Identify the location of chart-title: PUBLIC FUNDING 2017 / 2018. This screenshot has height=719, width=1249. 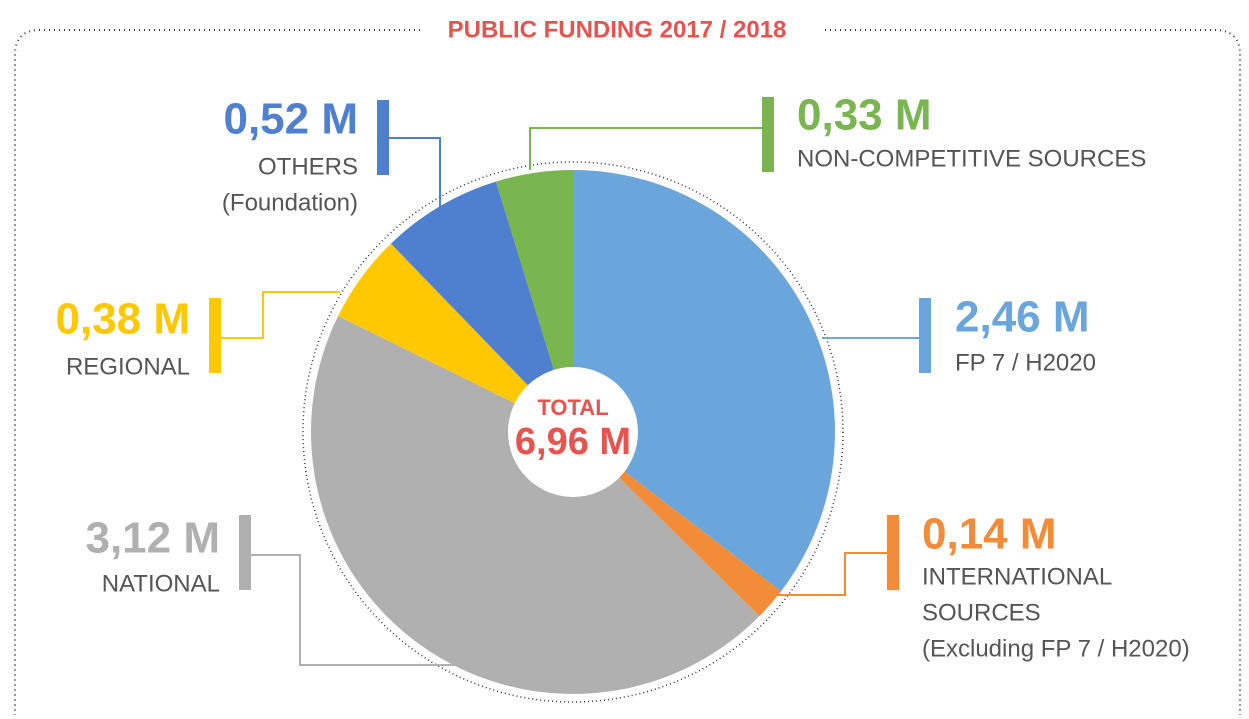
(617, 29).